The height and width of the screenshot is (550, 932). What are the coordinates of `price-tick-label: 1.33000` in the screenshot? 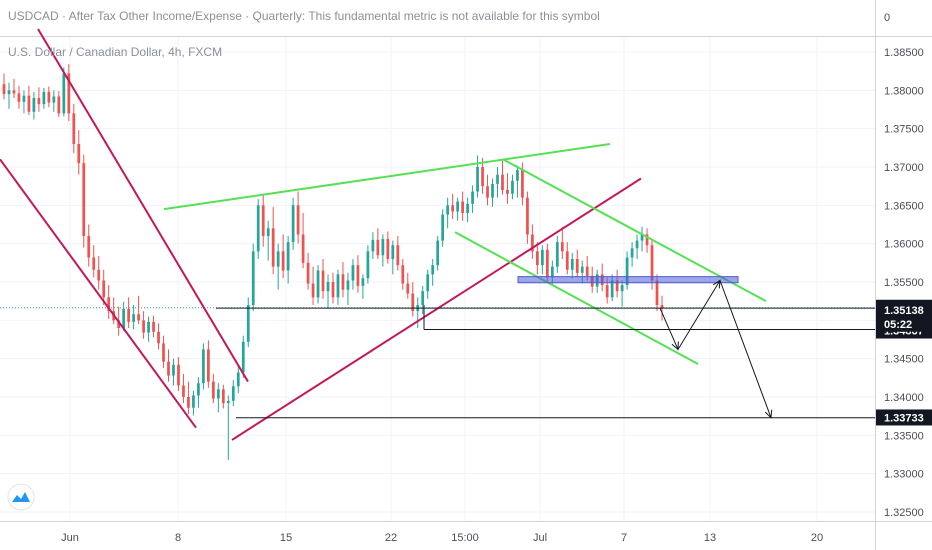 It's located at (904, 475).